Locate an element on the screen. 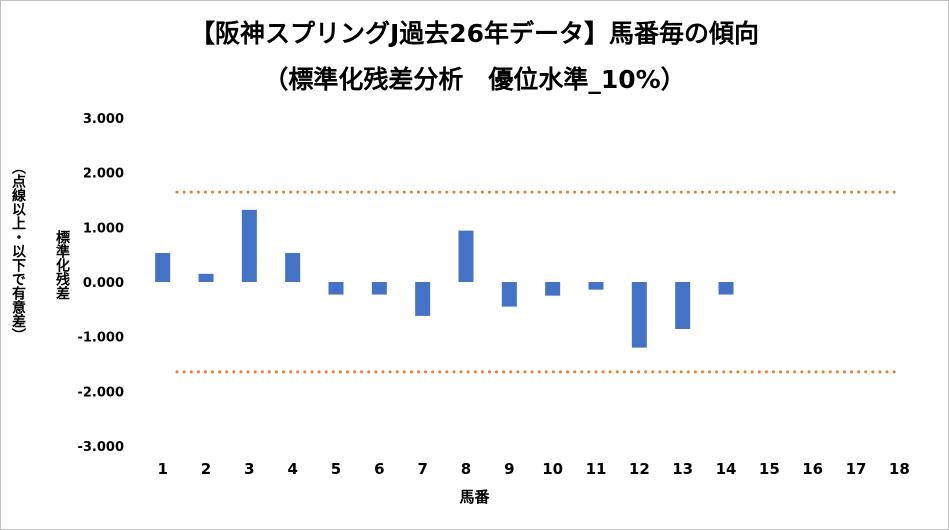  x-tick-label: 17 is located at coordinates (856, 469).